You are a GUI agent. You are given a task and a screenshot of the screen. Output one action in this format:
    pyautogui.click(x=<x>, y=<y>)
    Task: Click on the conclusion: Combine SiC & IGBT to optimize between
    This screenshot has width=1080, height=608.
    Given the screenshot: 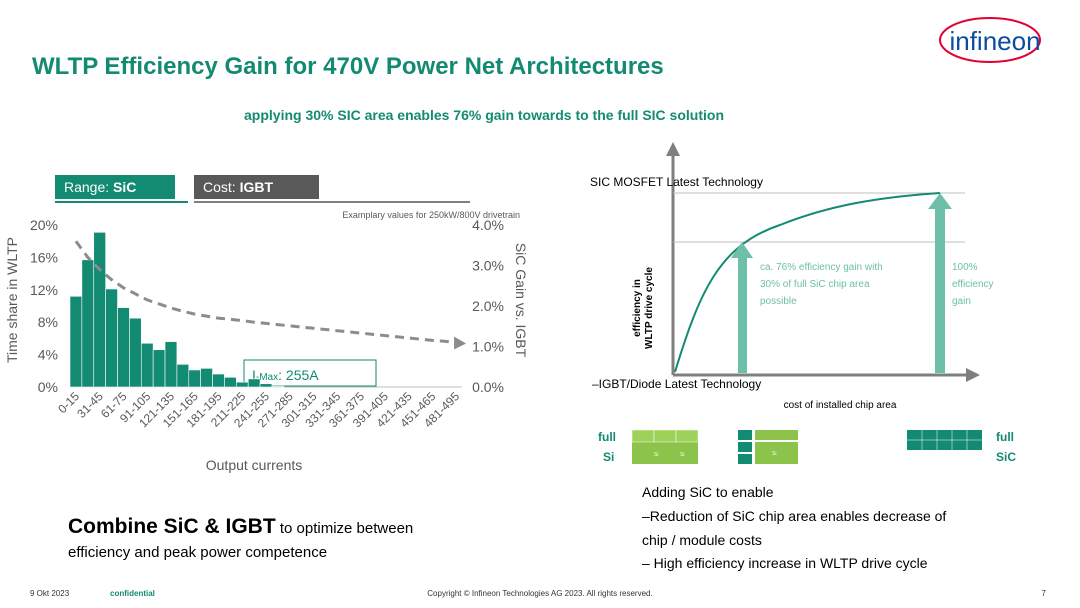 What is the action you would take?
    pyautogui.click(x=240, y=526)
    